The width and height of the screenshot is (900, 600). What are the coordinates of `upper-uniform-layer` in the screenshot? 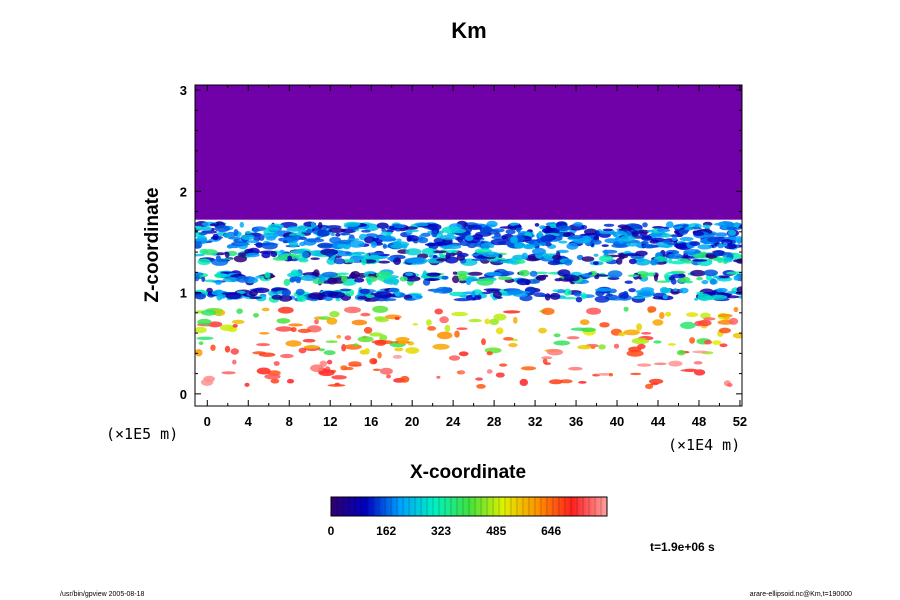 It's located at (468, 152).